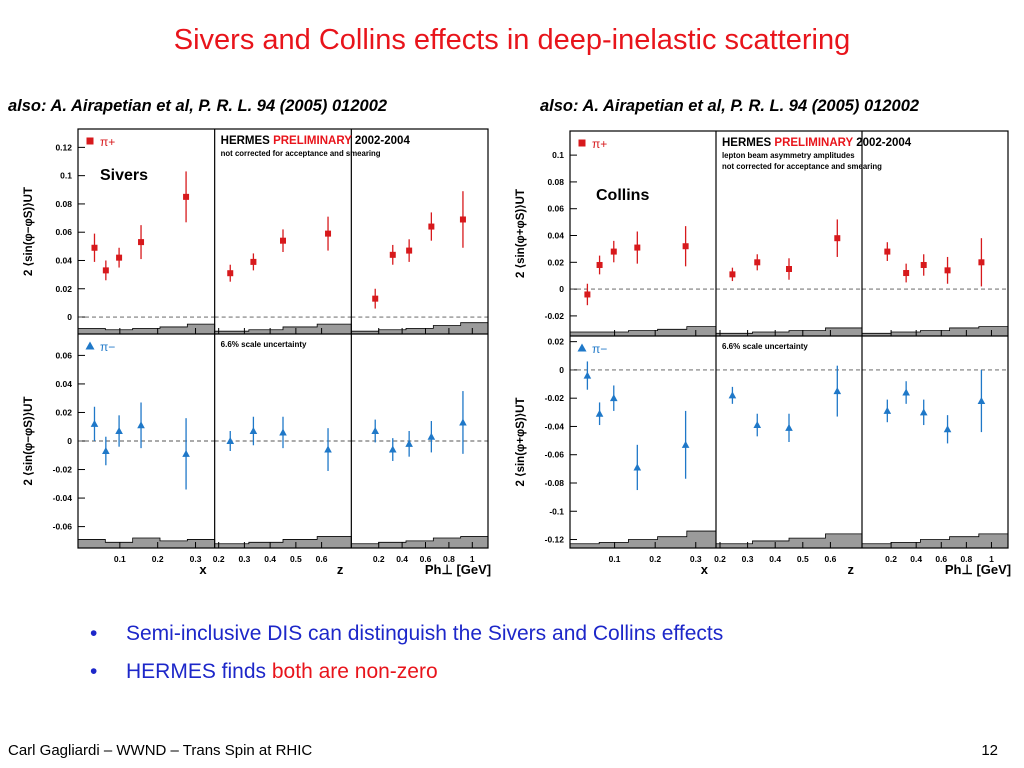 This screenshot has height=768, width=1024. I want to click on x-tick-label: 1, so click(472, 559).